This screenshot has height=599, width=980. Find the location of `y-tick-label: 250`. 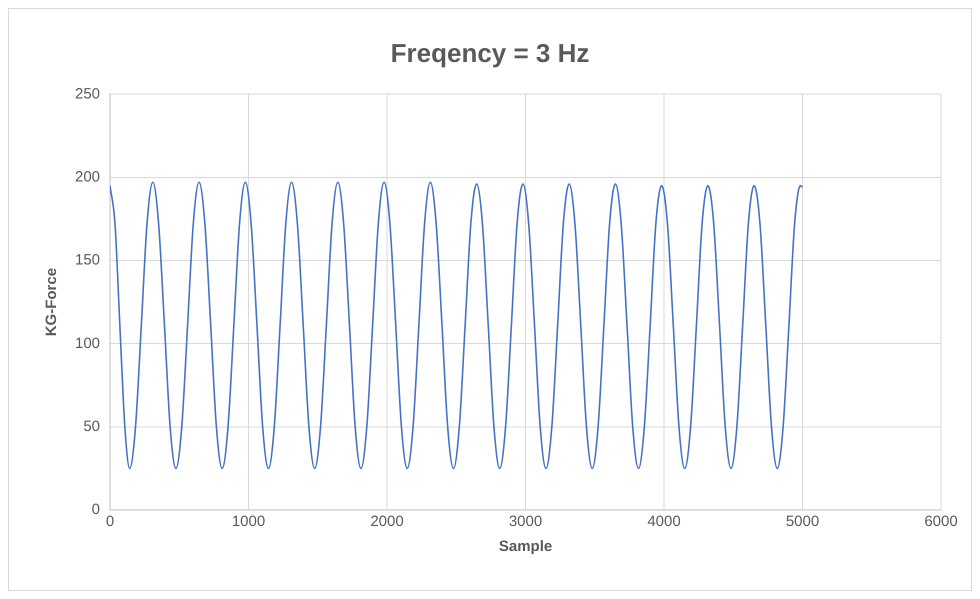

y-tick-label: 250 is located at coordinates (87, 93).